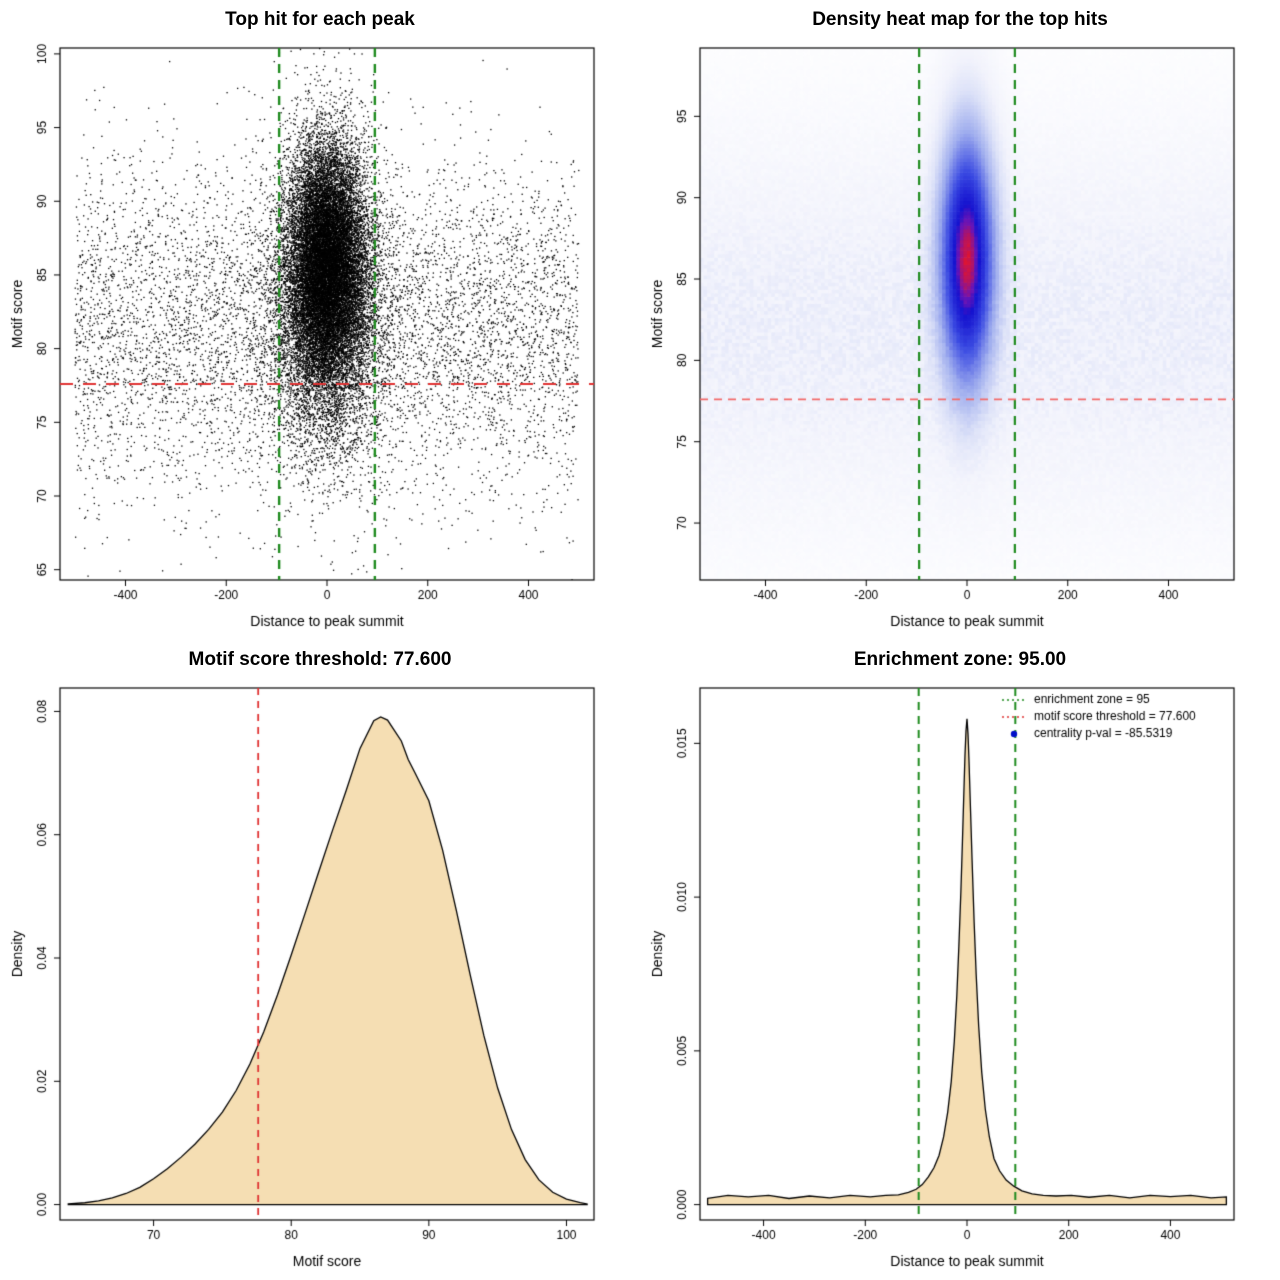 Image resolution: width=1280 pixels, height=1280 pixels. What do you see at coordinates (320, 19) in the screenshot?
I see `chart-title-scatter: Top hit for each peak` at bounding box center [320, 19].